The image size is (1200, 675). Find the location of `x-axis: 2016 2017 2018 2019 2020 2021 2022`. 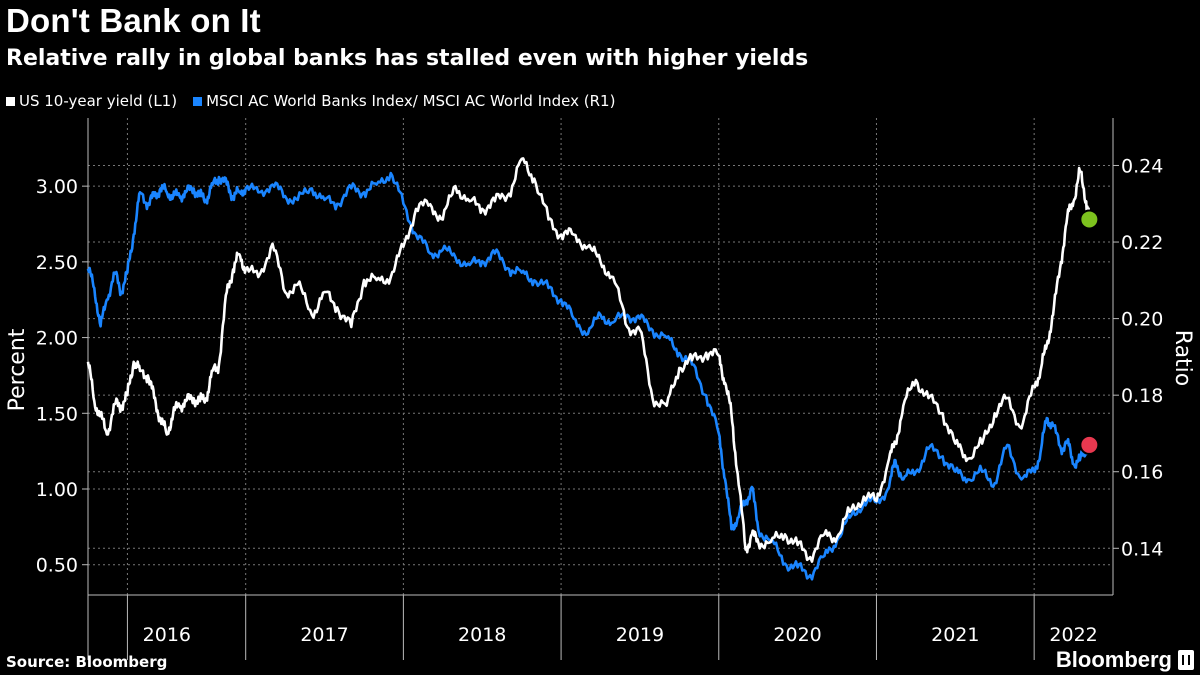

x-axis: 2016 2017 2018 2019 2020 2021 2022 is located at coordinates (612, 627).